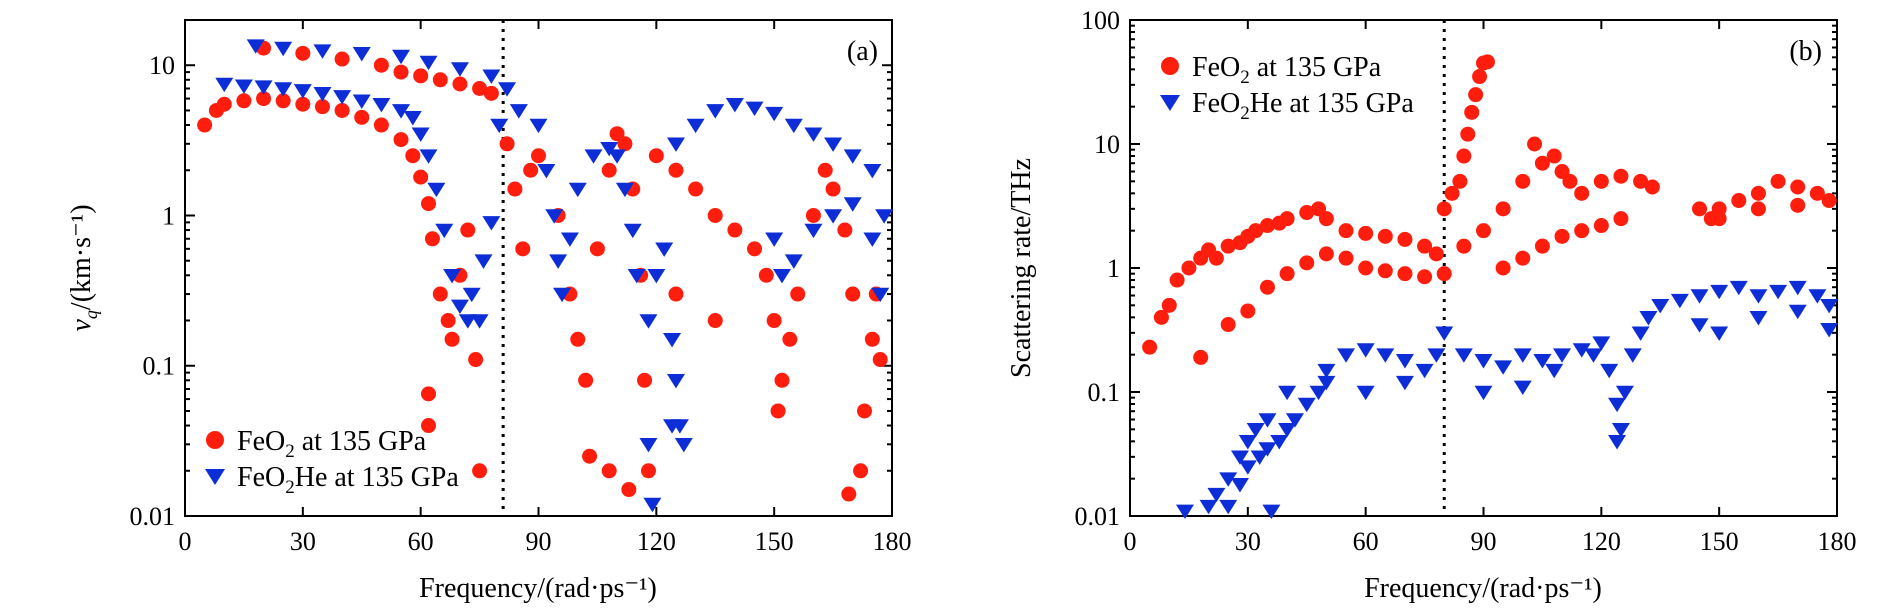 The image size is (1890, 608). Describe the element at coordinates (1483, 588) in the screenshot. I see `x-axis-title-b: Frequency/(rad·ps⁻¹)` at that location.